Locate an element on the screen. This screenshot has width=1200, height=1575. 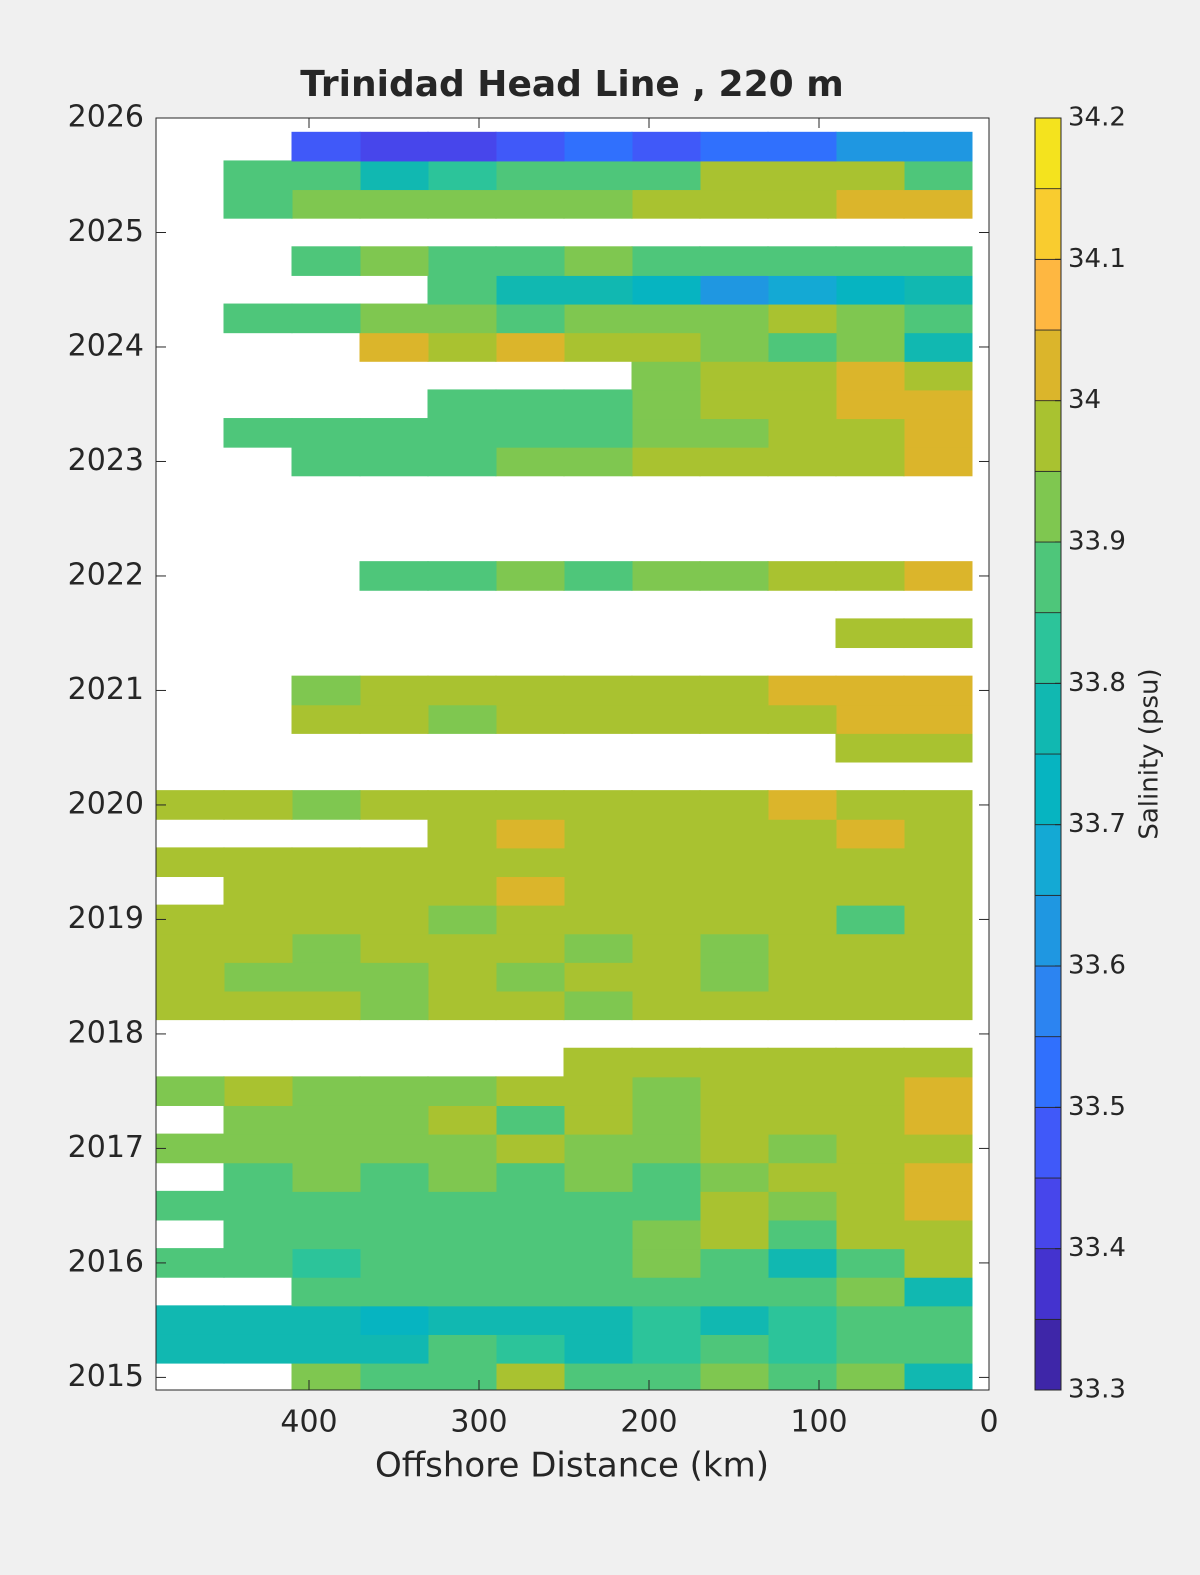
y-tick-label: 2024 is located at coordinates (106, 345).